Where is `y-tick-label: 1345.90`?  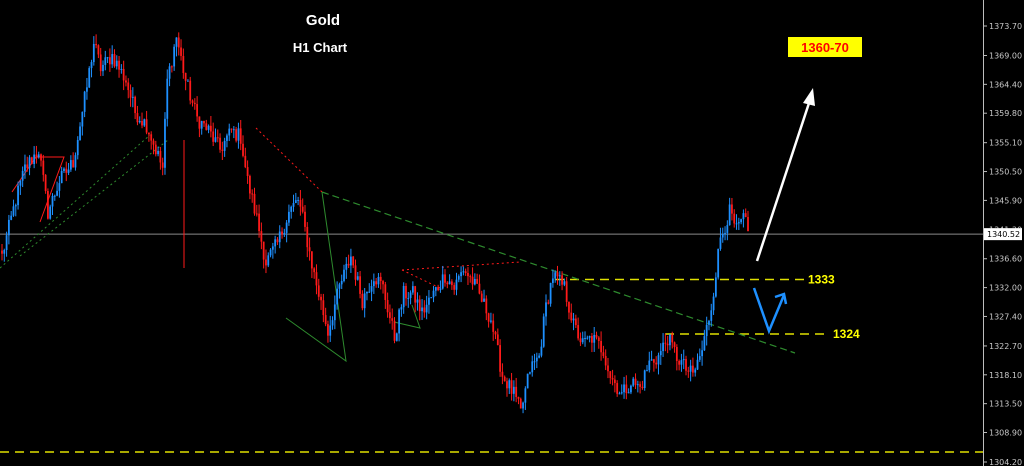 y-tick-label: 1345.90 is located at coordinates (1005, 200).